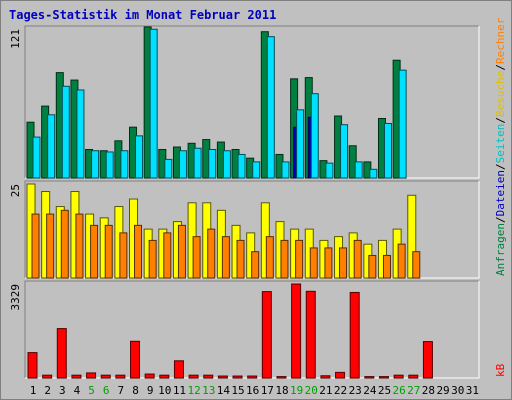  Describe the element at coordinates (442, 390) in the screenshot. I see `x-label-day: 29` at that location.